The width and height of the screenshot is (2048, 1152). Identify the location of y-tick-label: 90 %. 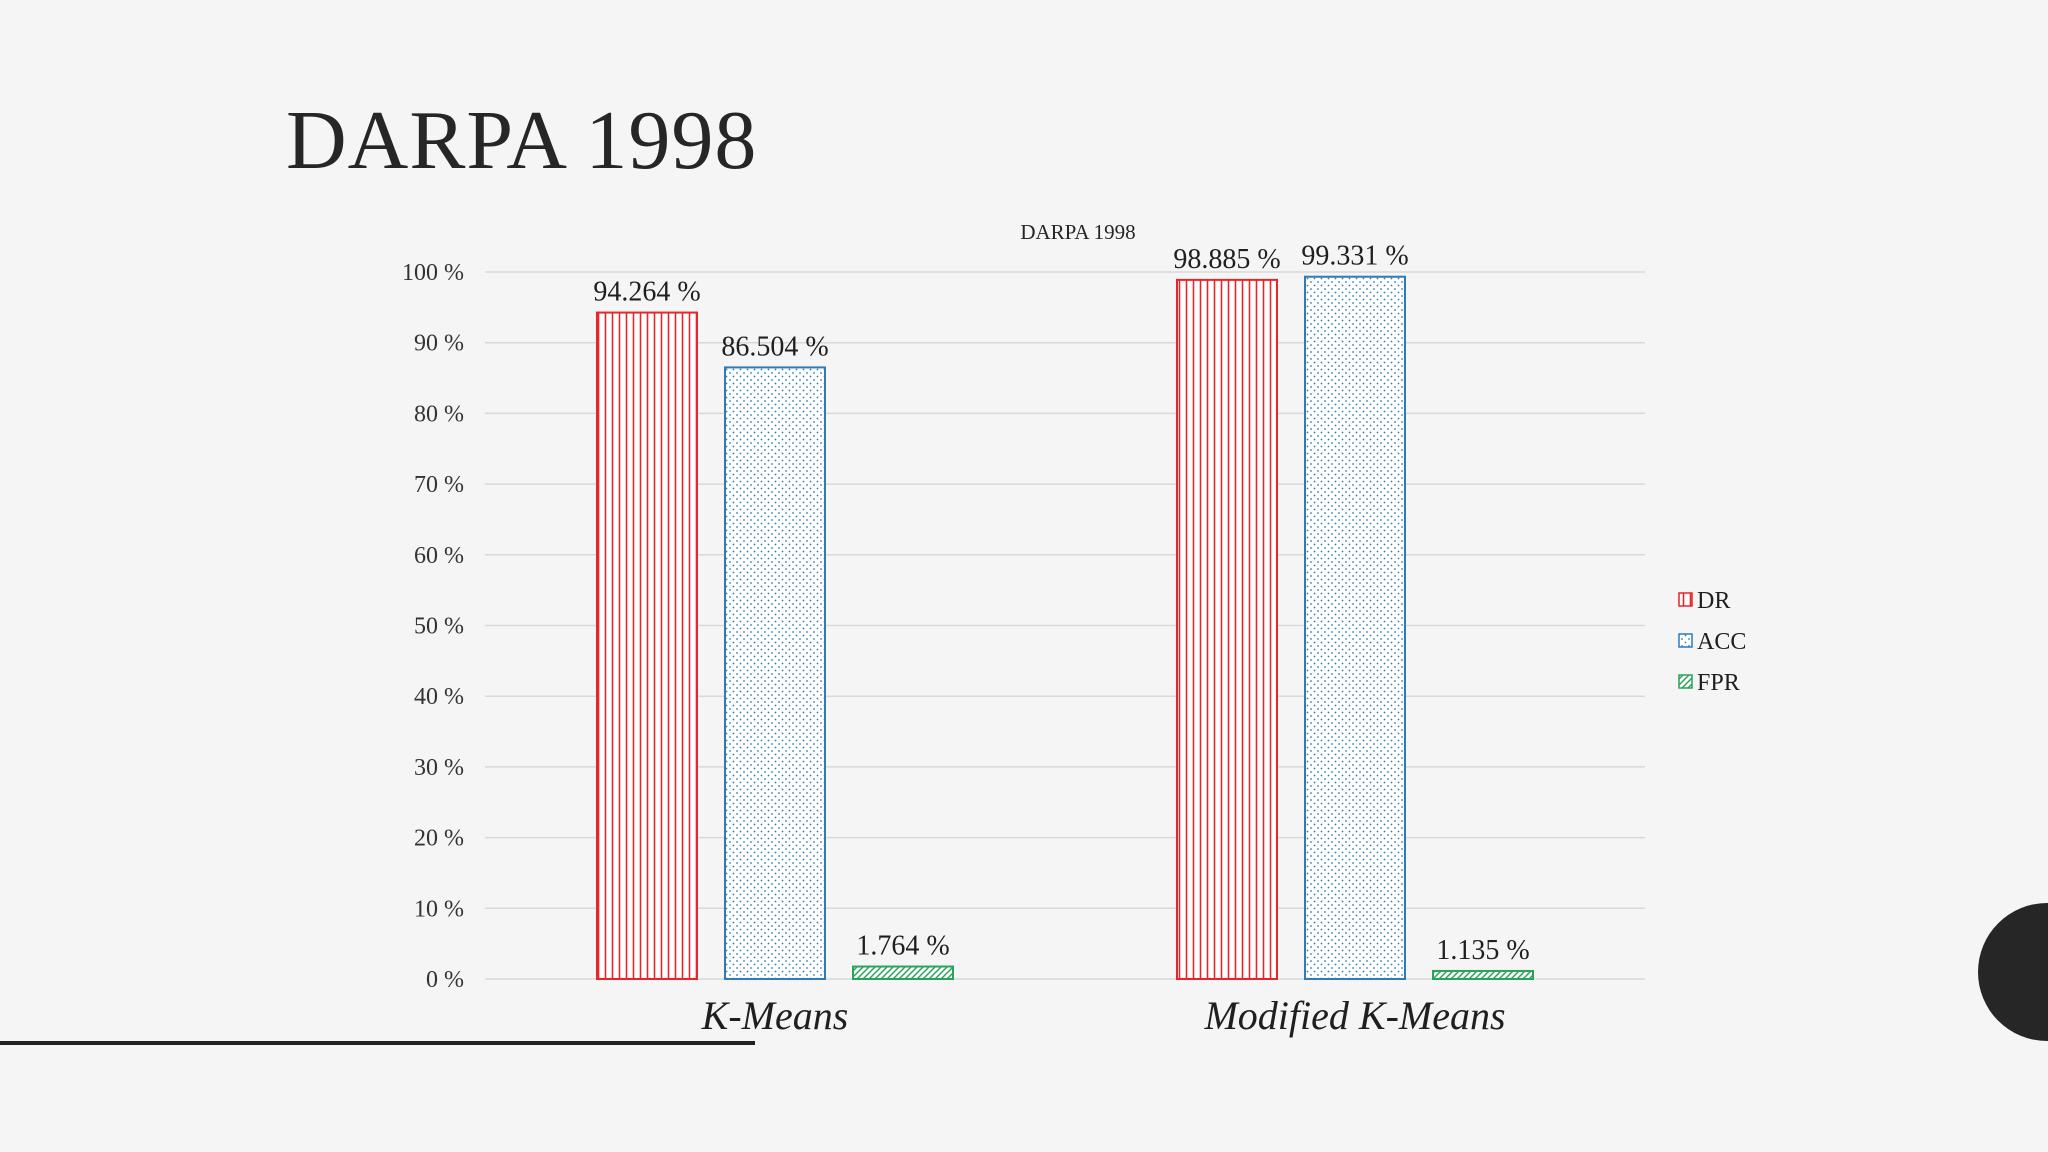
(439, 344).